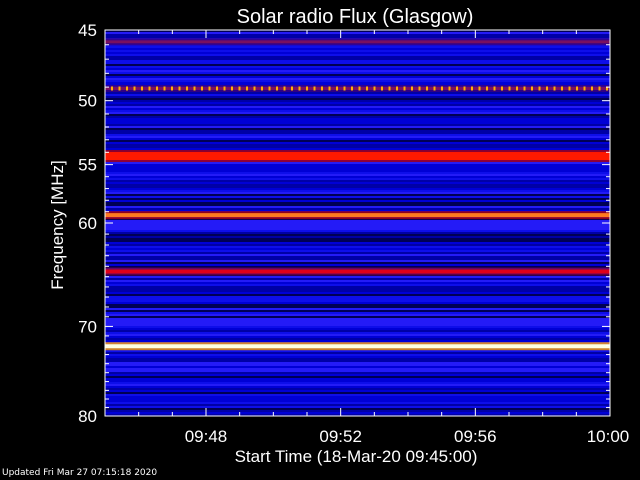  What do you see at coordinates (475, 436) in the screenshot?
I see `x-tick-label: 09:56` at bounding box center [475, 436].